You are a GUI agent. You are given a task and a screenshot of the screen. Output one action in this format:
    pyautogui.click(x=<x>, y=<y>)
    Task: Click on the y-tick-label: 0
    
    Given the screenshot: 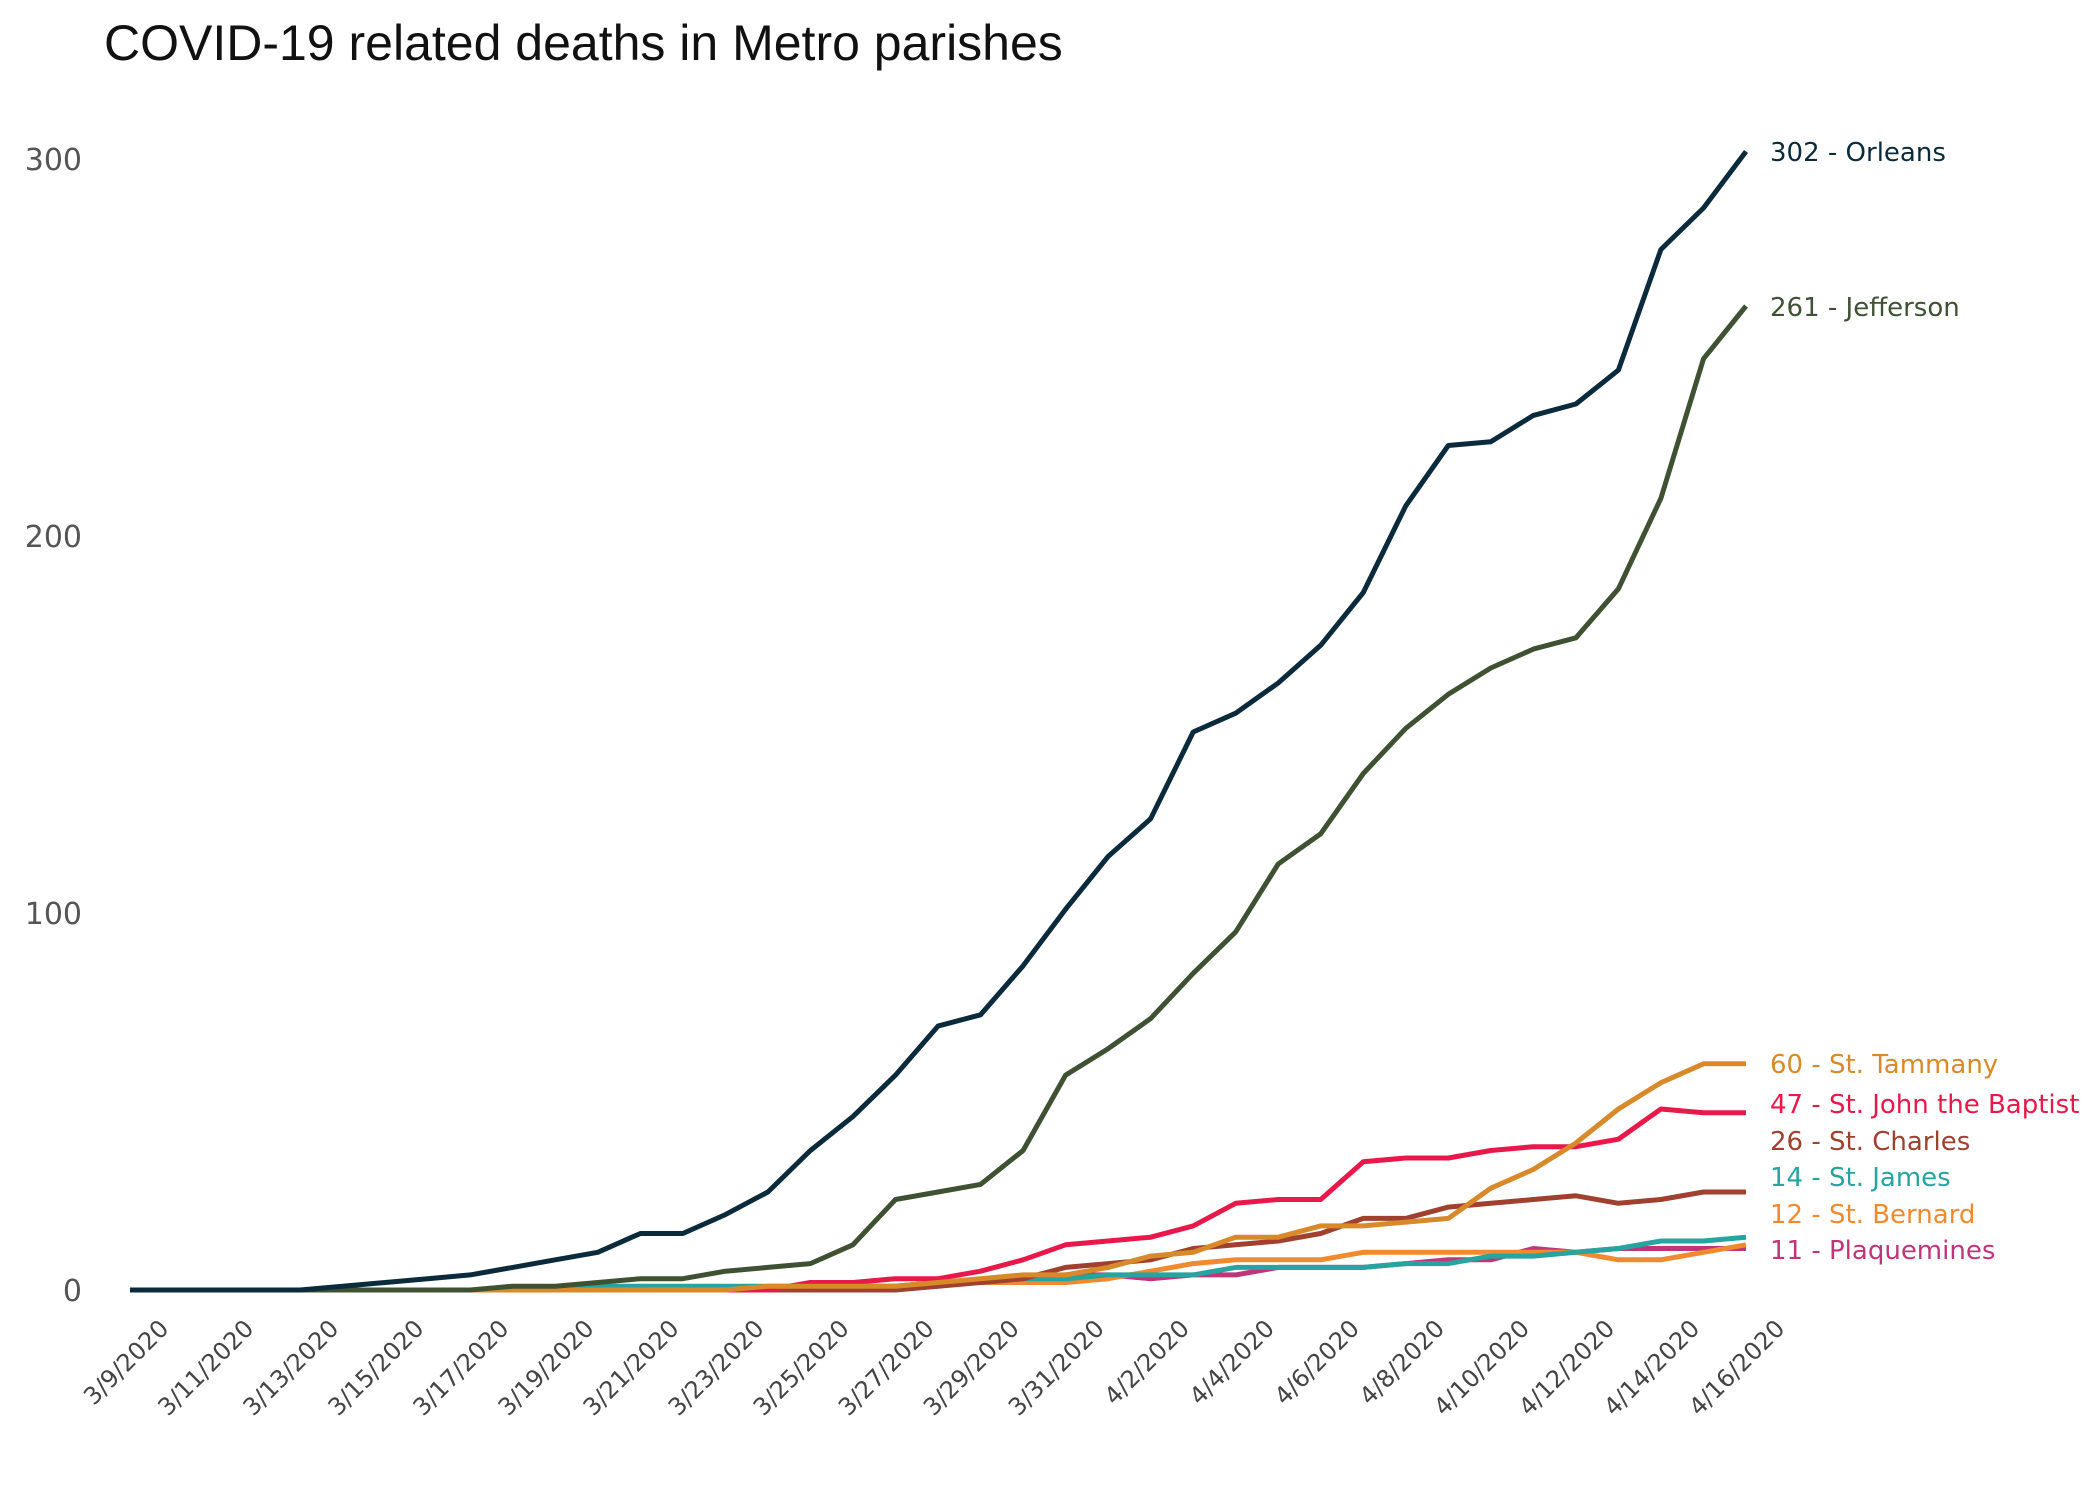 What is the action you would take?
    pyautogui.click(x=72, y=1291)
    